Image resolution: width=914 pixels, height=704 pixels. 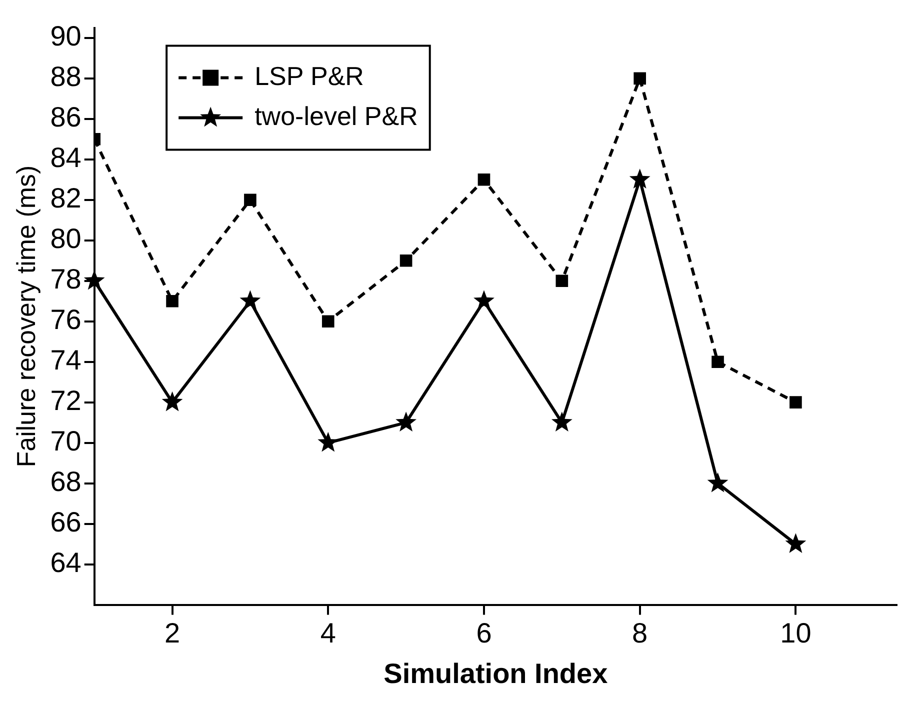 I want to click on x-axis-title: Simulation Index, so click(x=496, y=673).